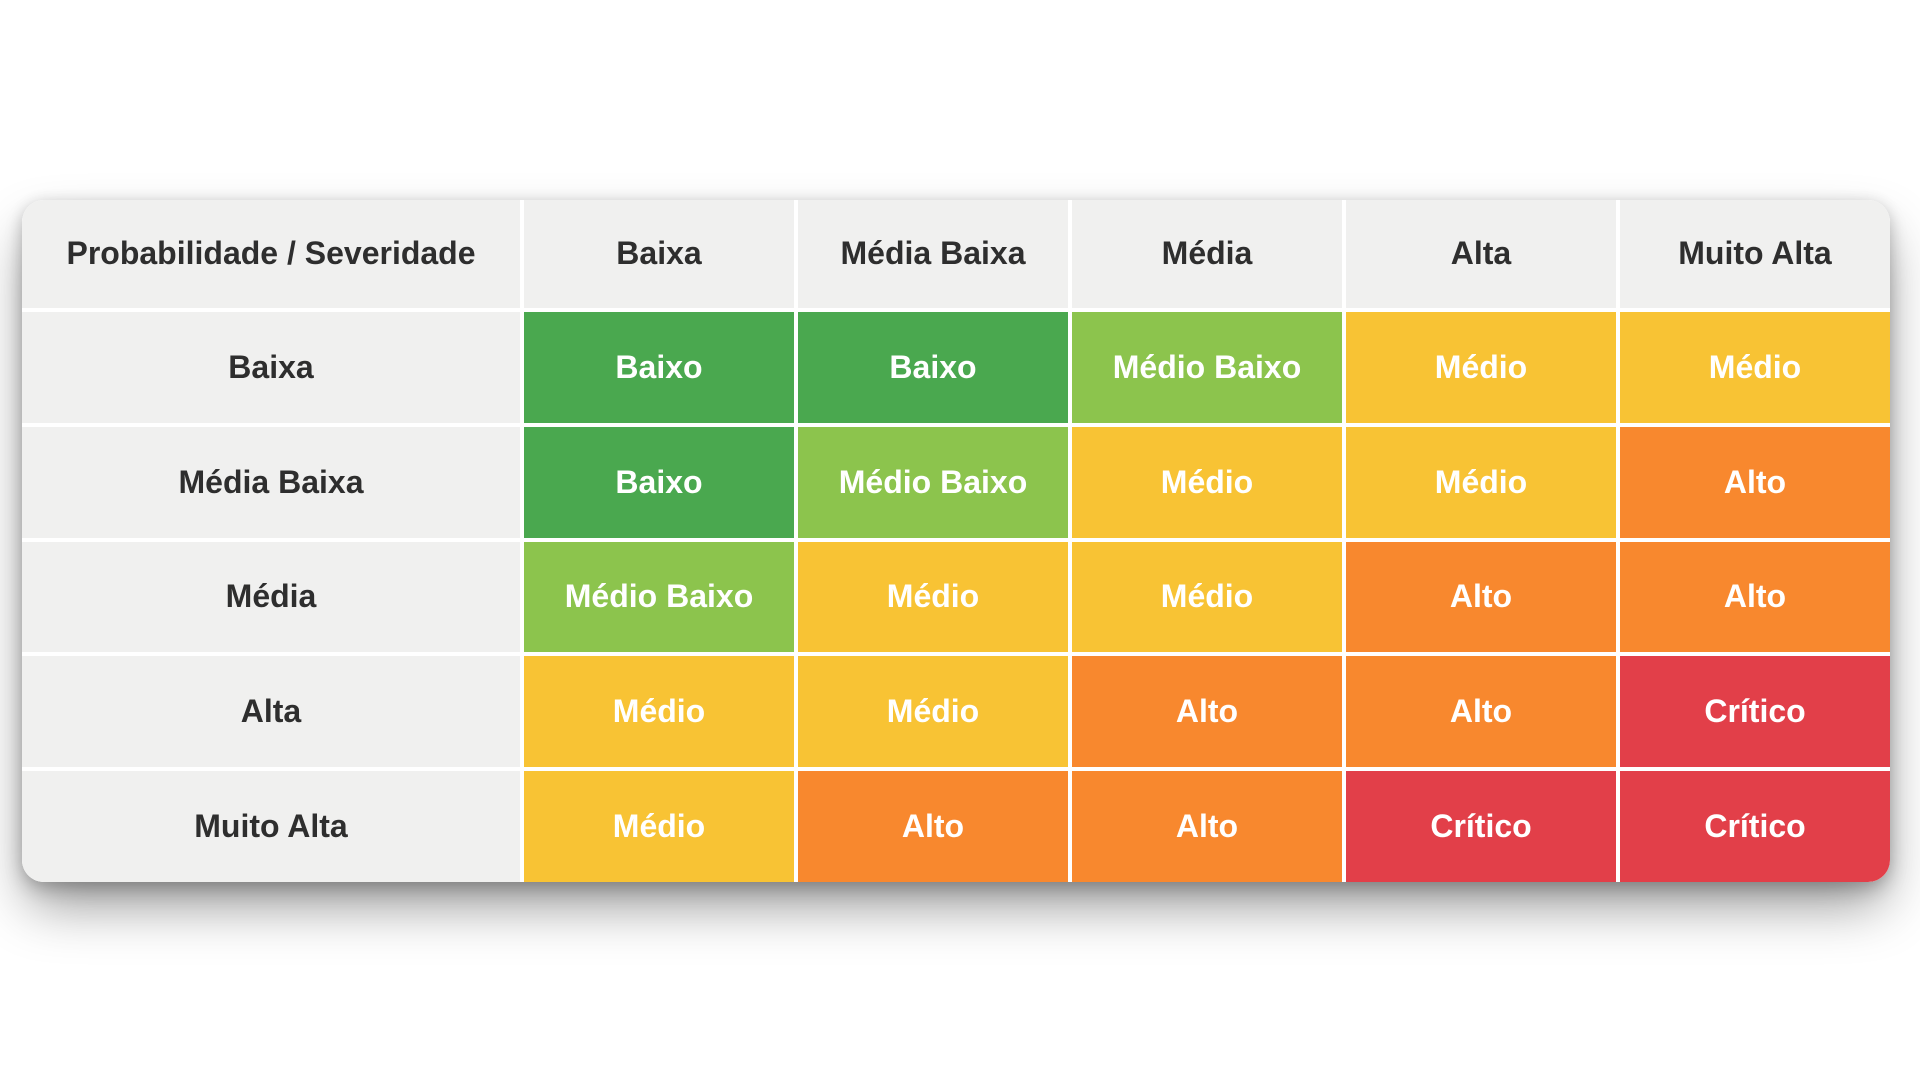 This screenshot has width=1920, height=1080. Describe the element at coordinates (271, 826) in the screenshot. I see `row-header-5: Muito Alta` at that location.